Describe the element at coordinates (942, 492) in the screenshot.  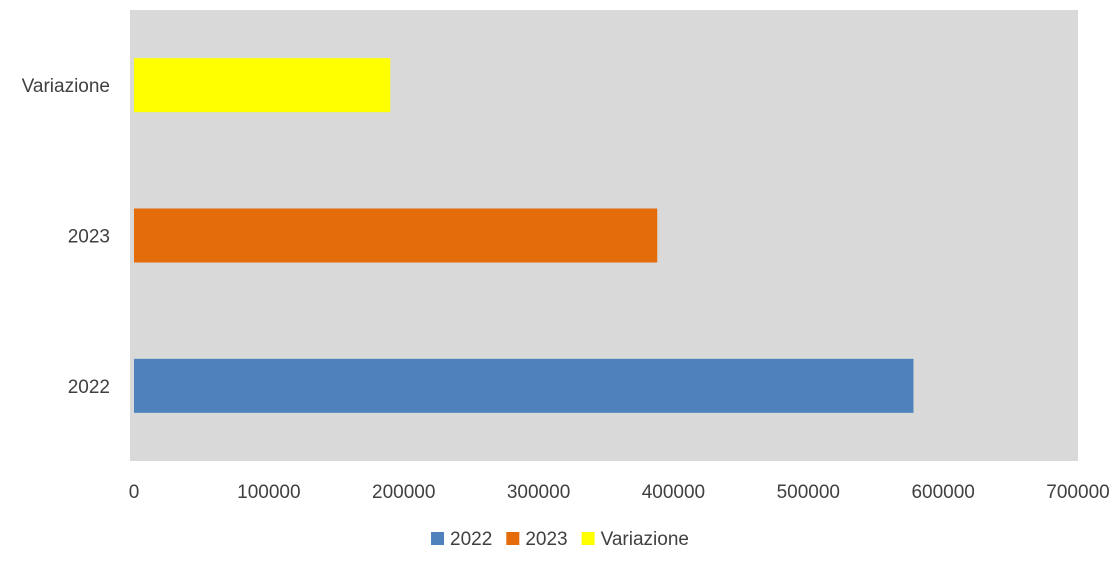
I see `x-tick-label: 600000` at that location.